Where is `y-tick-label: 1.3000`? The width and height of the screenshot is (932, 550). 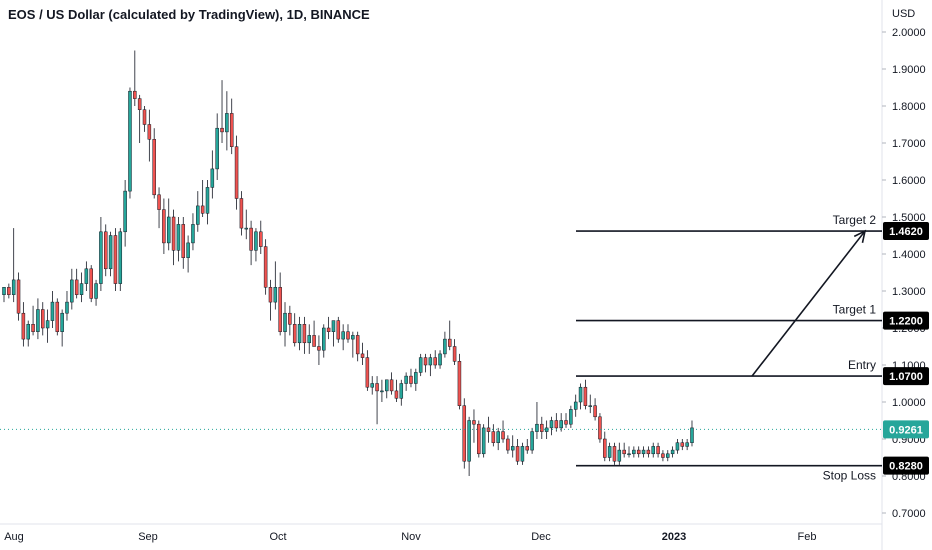 y-tick-label: 1.3000 is located at coordinates (909, 292).